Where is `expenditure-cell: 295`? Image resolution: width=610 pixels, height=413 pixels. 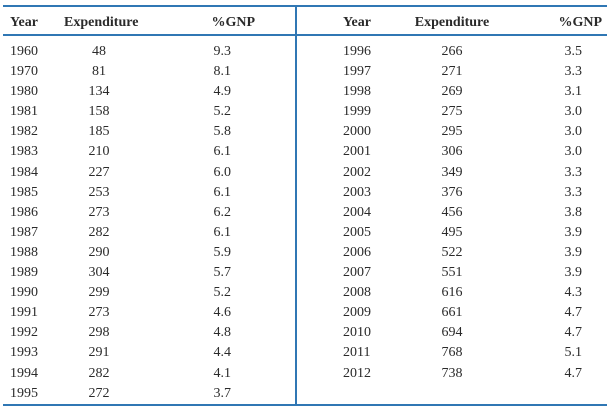 expenditure-cell: 295 is located at coordinates (452, 132).